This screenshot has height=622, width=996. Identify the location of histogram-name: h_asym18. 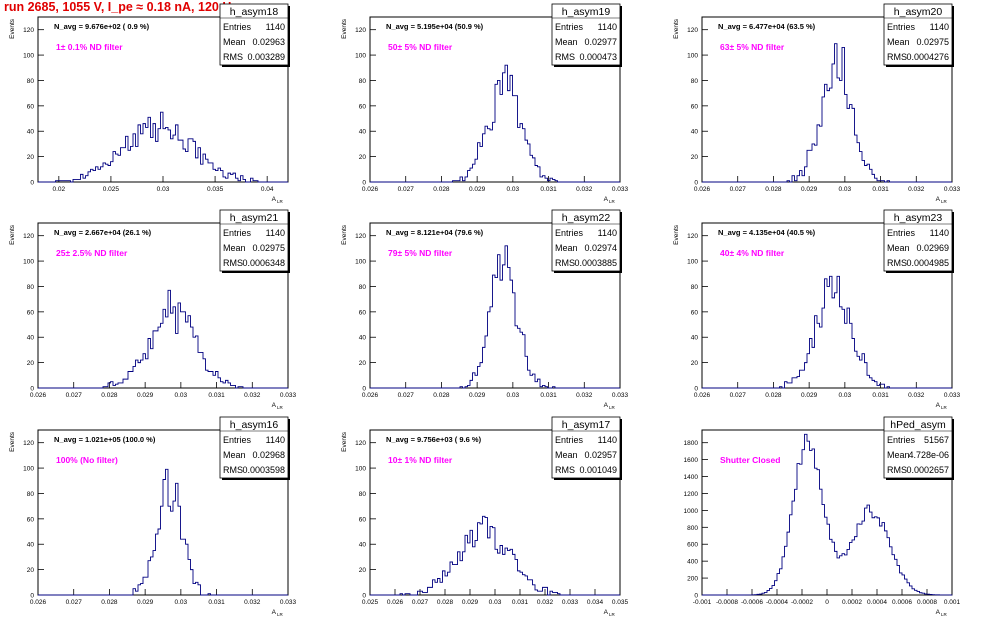
(254, 12).